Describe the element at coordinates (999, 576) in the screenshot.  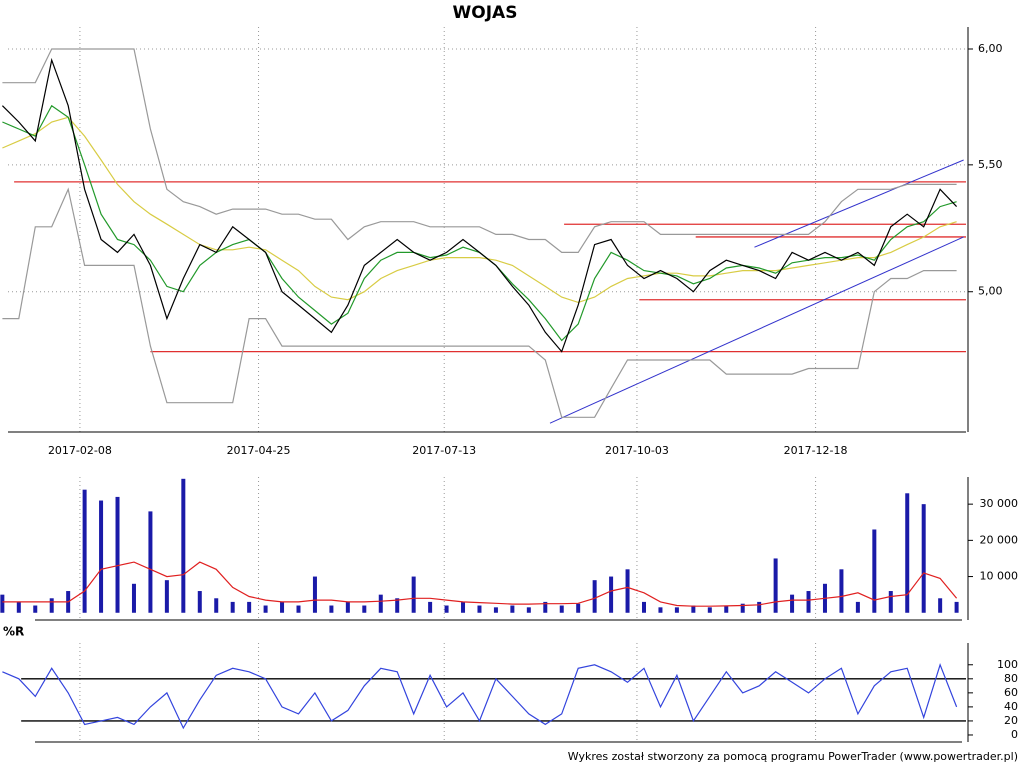
I see `y-tick-label: 10 000` at that location.